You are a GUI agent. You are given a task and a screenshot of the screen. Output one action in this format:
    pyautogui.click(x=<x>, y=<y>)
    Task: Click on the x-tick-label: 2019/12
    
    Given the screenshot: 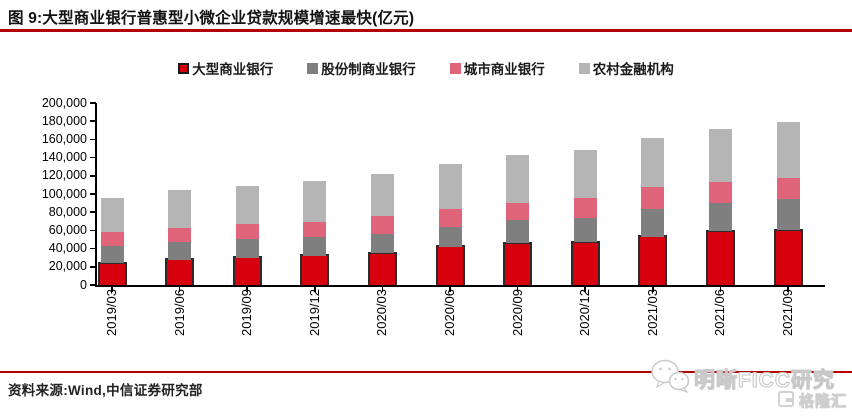 What is the action you would take?
    pyautogui.click(x=314, y=312)
    